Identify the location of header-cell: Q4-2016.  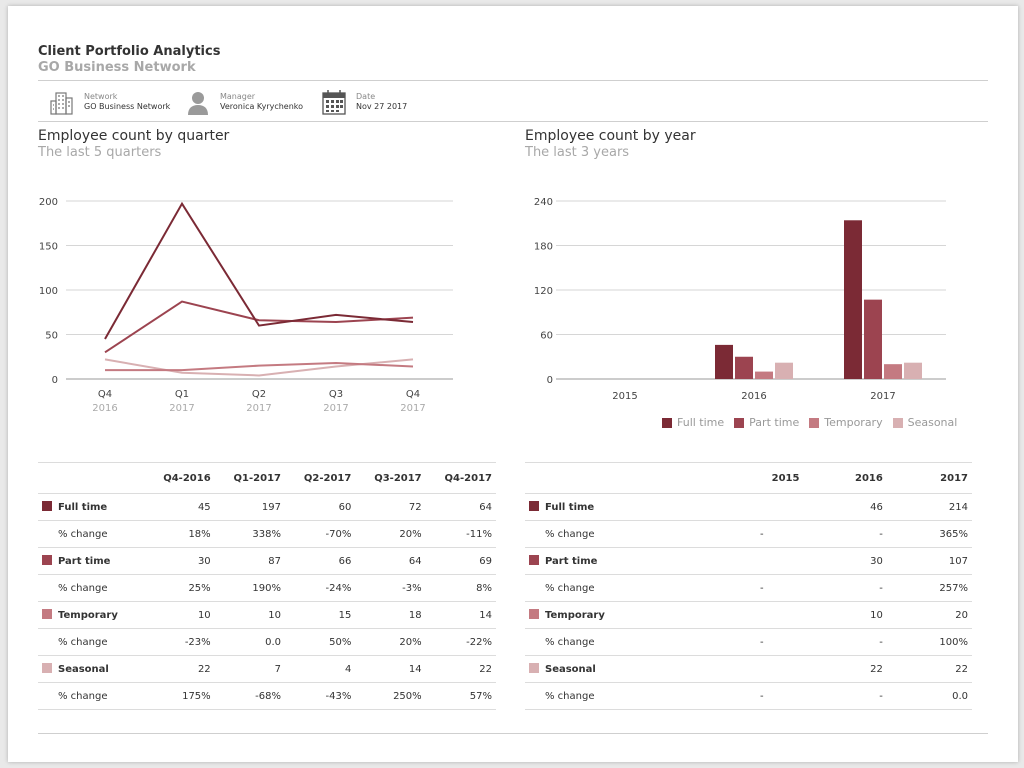
(179, 478).